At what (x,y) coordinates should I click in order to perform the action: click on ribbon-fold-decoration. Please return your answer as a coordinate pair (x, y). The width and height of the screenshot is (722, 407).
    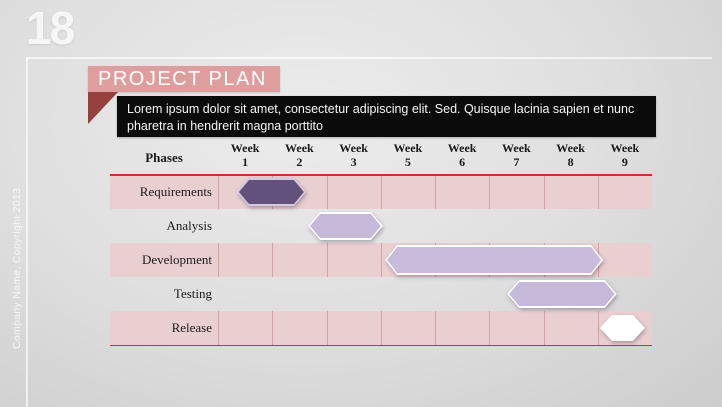
    Looking at the image, I should click on (103, 108).